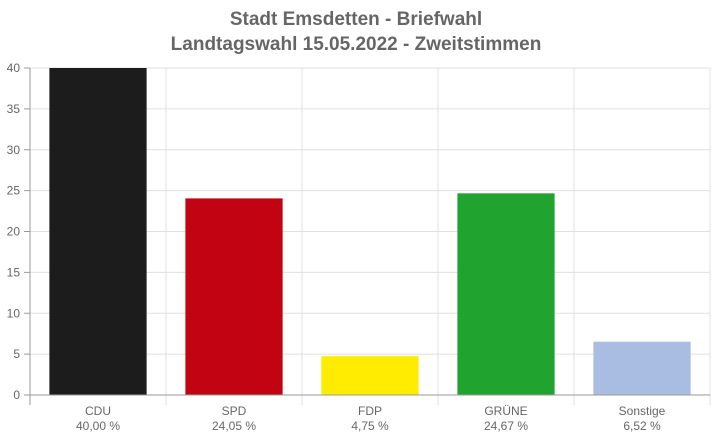  Describe the element at coordinates (234, 426) in the screenshot. I see `value-label: 24,05 %` at that location.